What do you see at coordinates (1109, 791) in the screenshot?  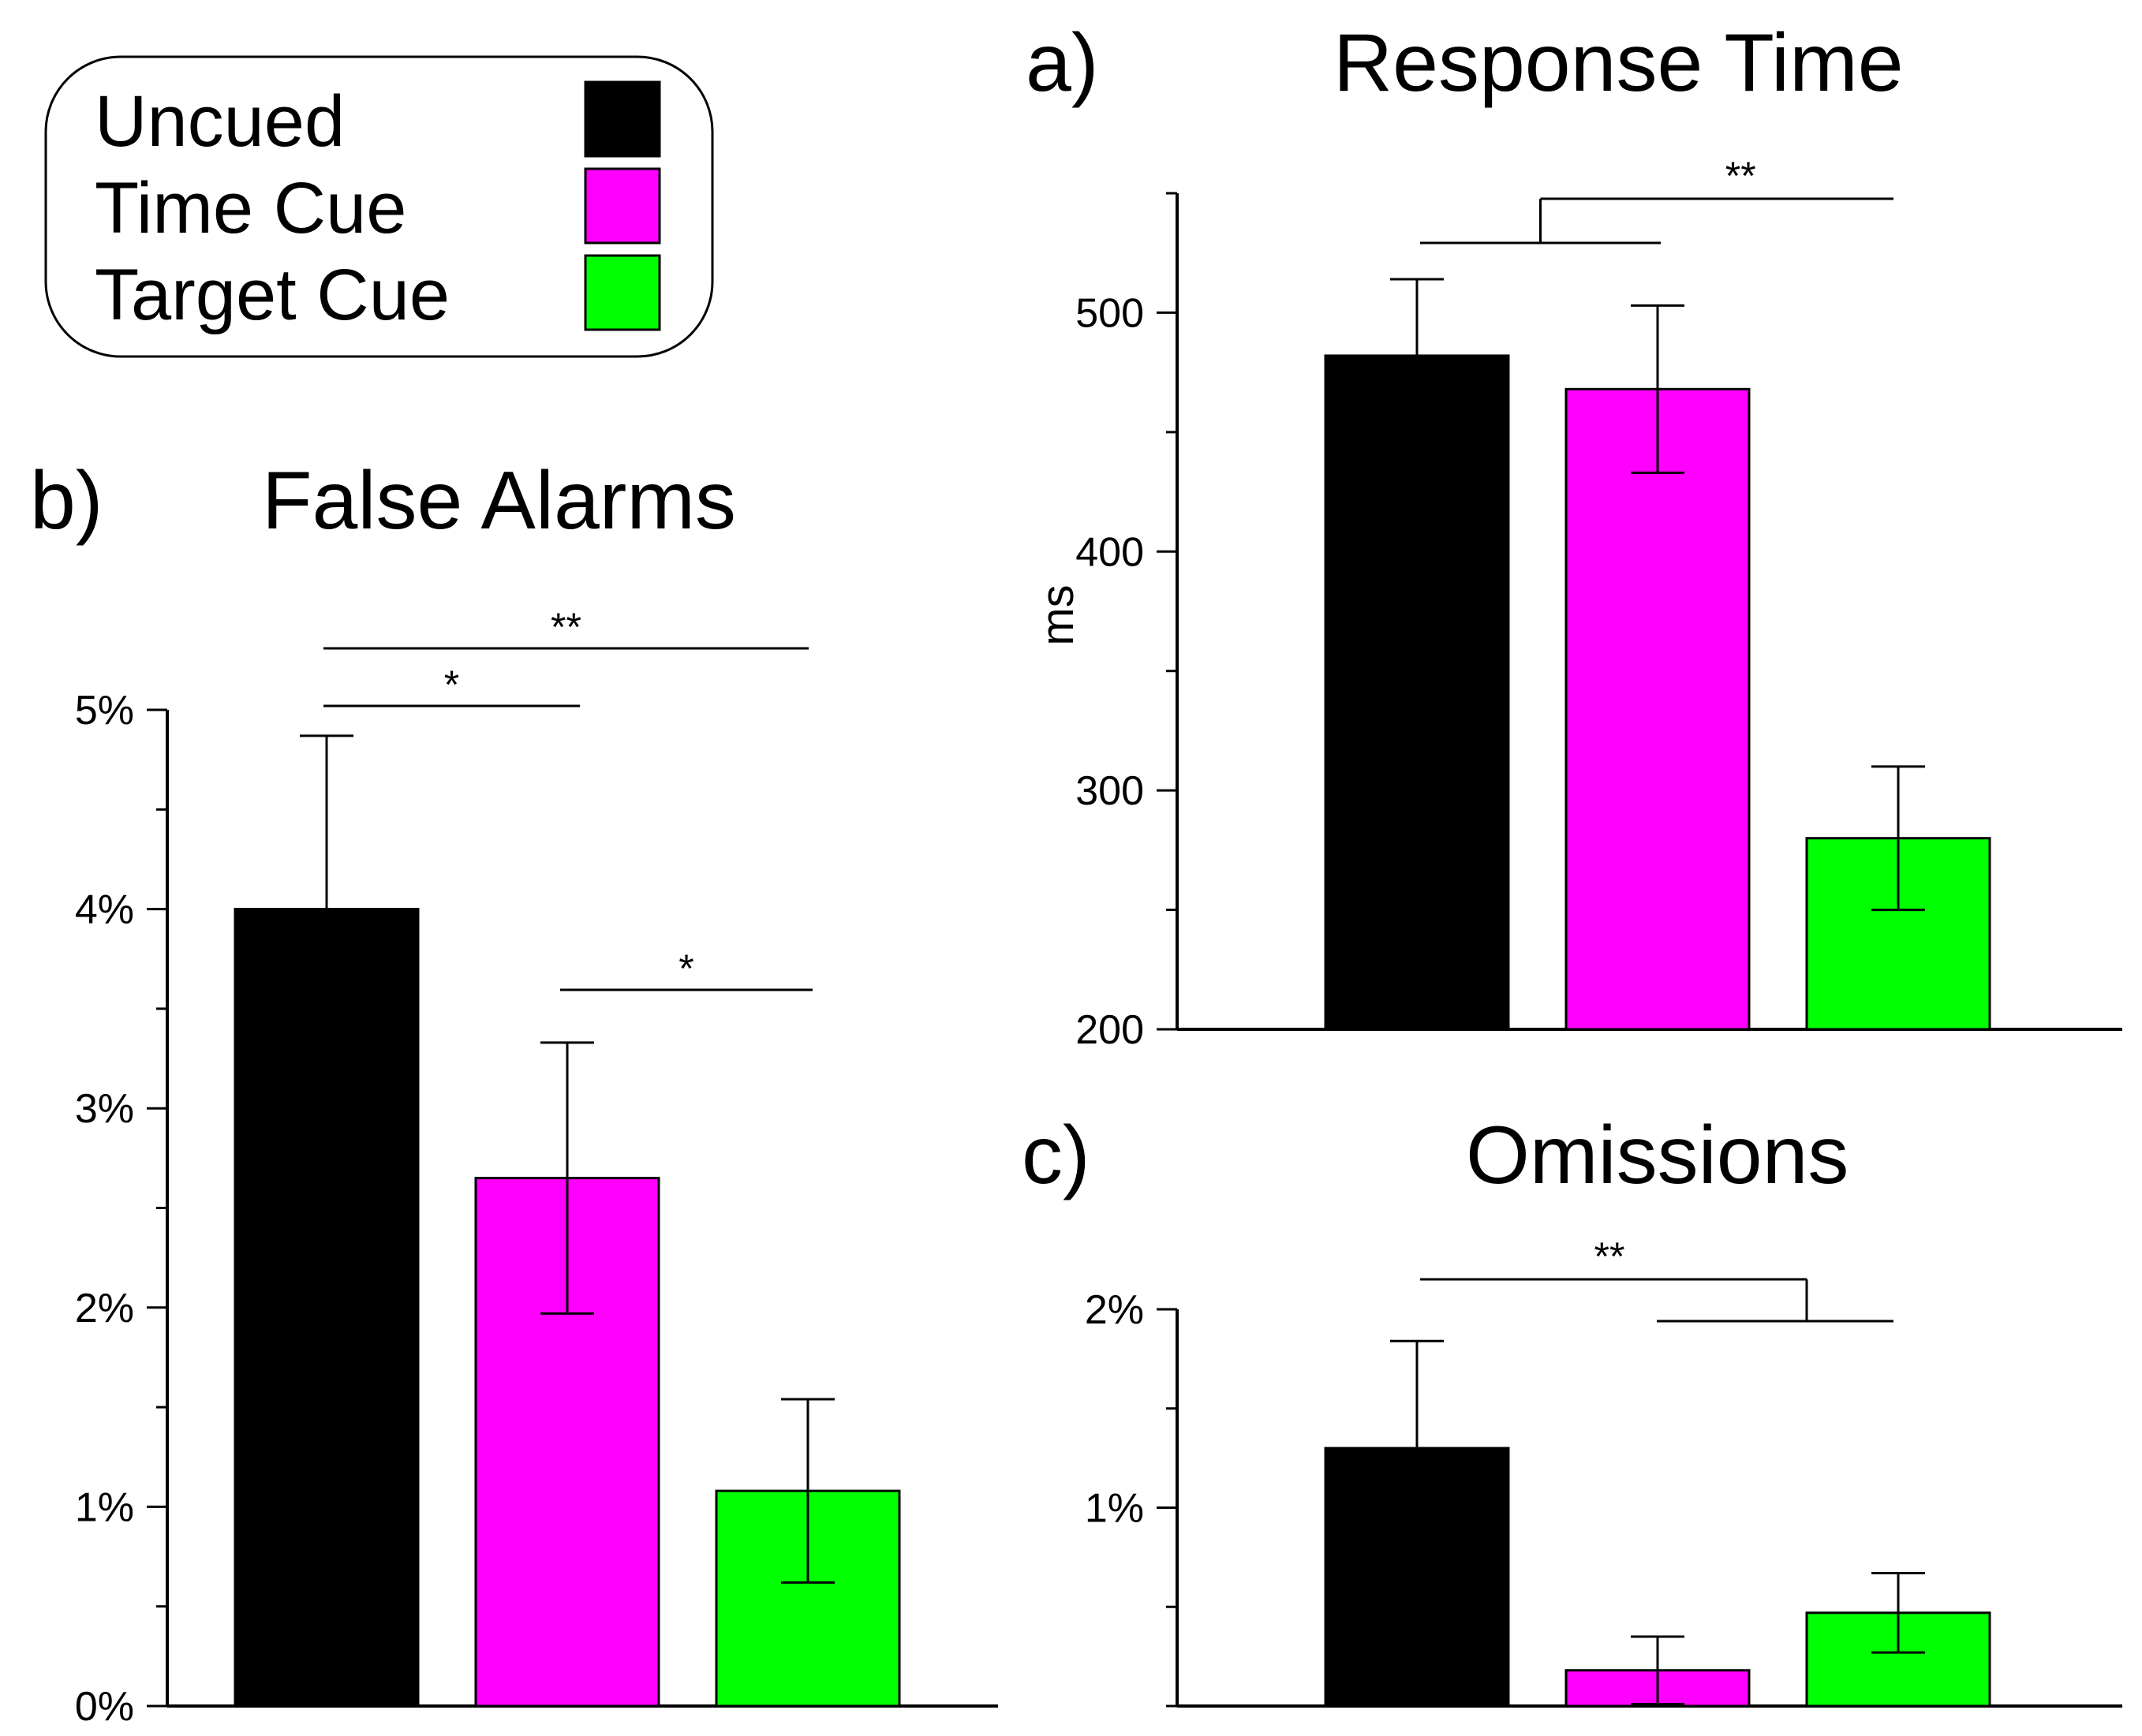 I see `panel-a-ytick-label: 300` at bounding box center [1109, 791].